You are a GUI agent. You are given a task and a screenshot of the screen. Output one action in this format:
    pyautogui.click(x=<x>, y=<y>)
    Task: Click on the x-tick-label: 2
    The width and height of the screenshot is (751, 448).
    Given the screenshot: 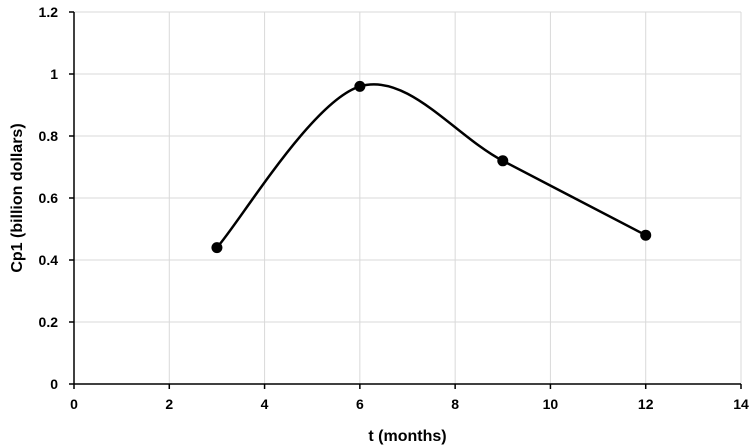 What is the action you would take?
    pyautogui.click(x=169, y=404)
    